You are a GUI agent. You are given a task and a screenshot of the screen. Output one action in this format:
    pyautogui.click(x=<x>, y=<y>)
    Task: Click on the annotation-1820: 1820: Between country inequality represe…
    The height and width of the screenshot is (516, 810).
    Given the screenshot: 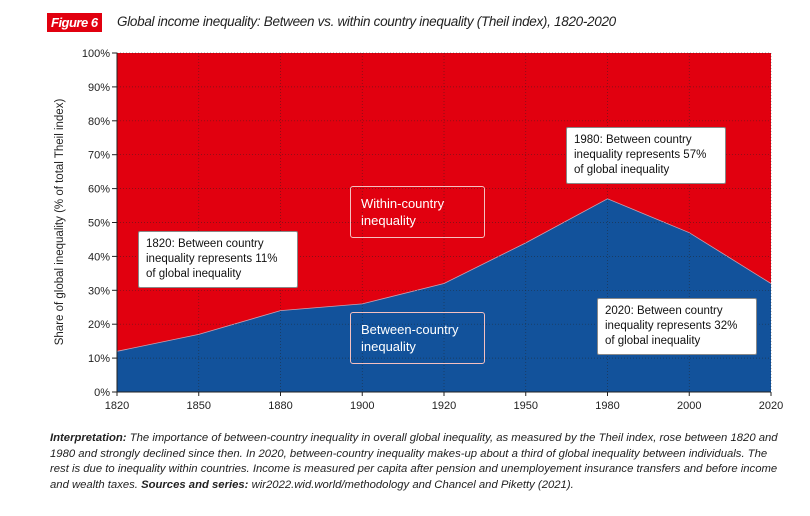 What is the action you would take?
    pyautogui.click(x=218, y=259)
    